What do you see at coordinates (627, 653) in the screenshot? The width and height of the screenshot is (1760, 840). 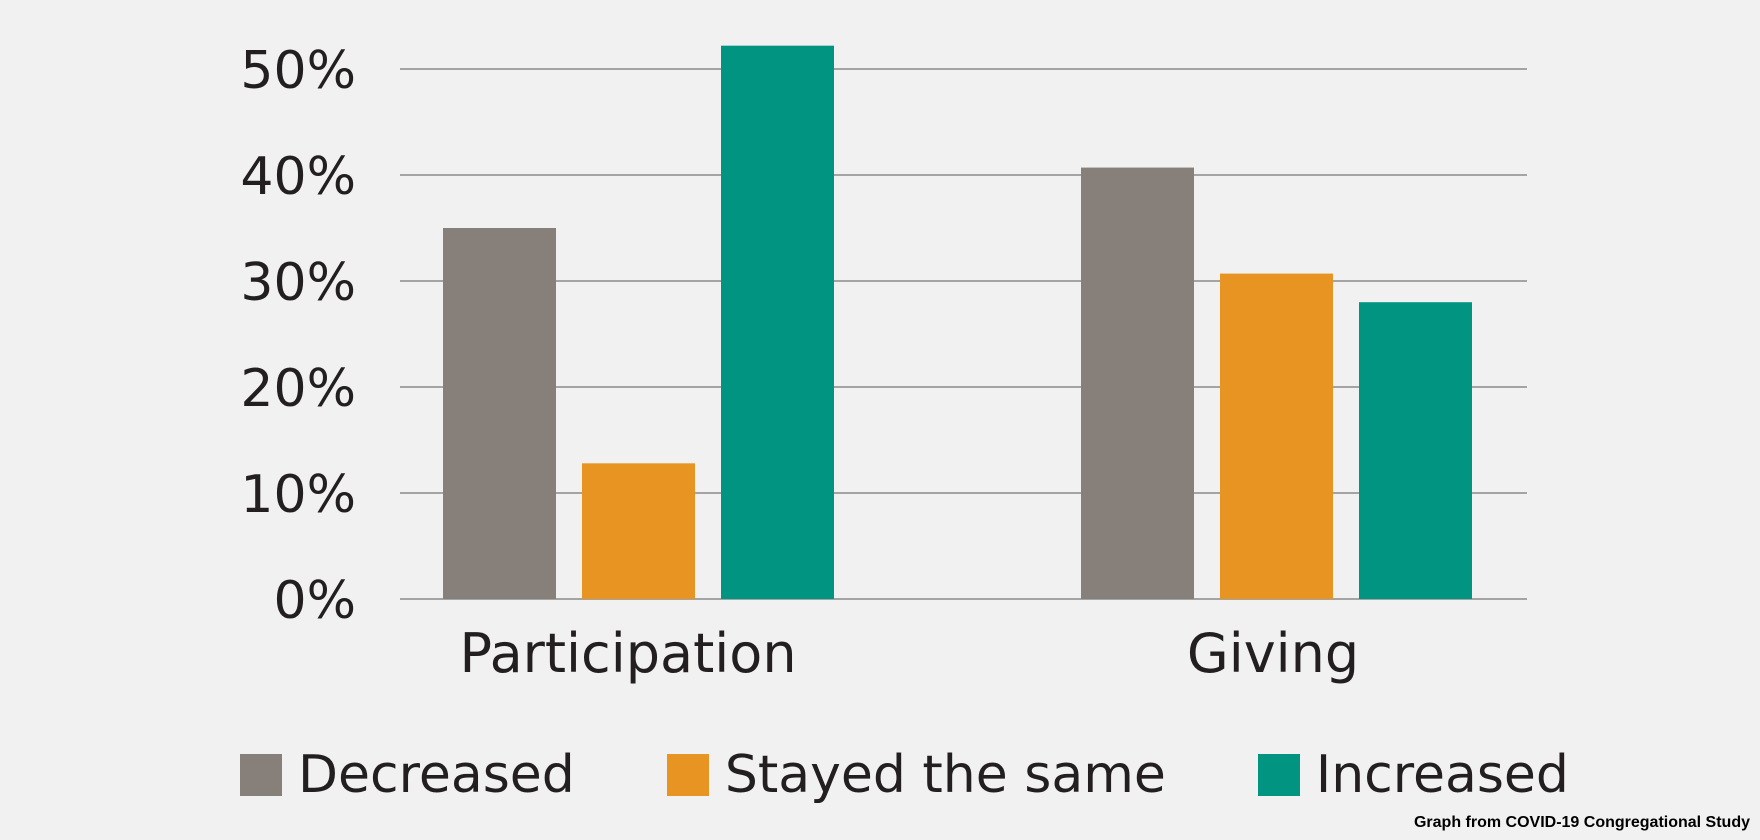 I see `x-category-label: Participation` at bounding box center [627, 653].